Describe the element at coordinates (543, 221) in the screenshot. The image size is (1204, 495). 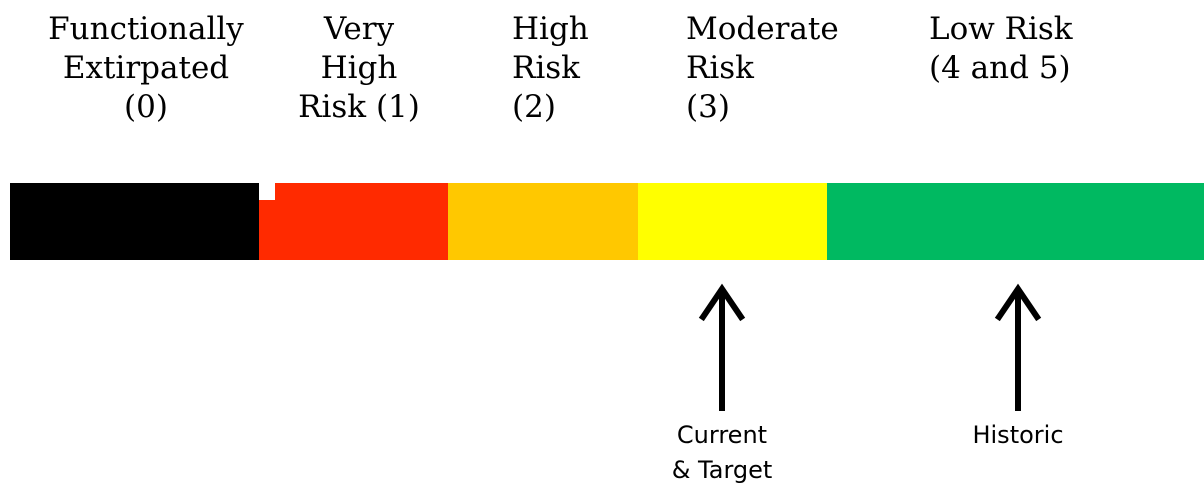
I see `segment-high-risk` at that location.